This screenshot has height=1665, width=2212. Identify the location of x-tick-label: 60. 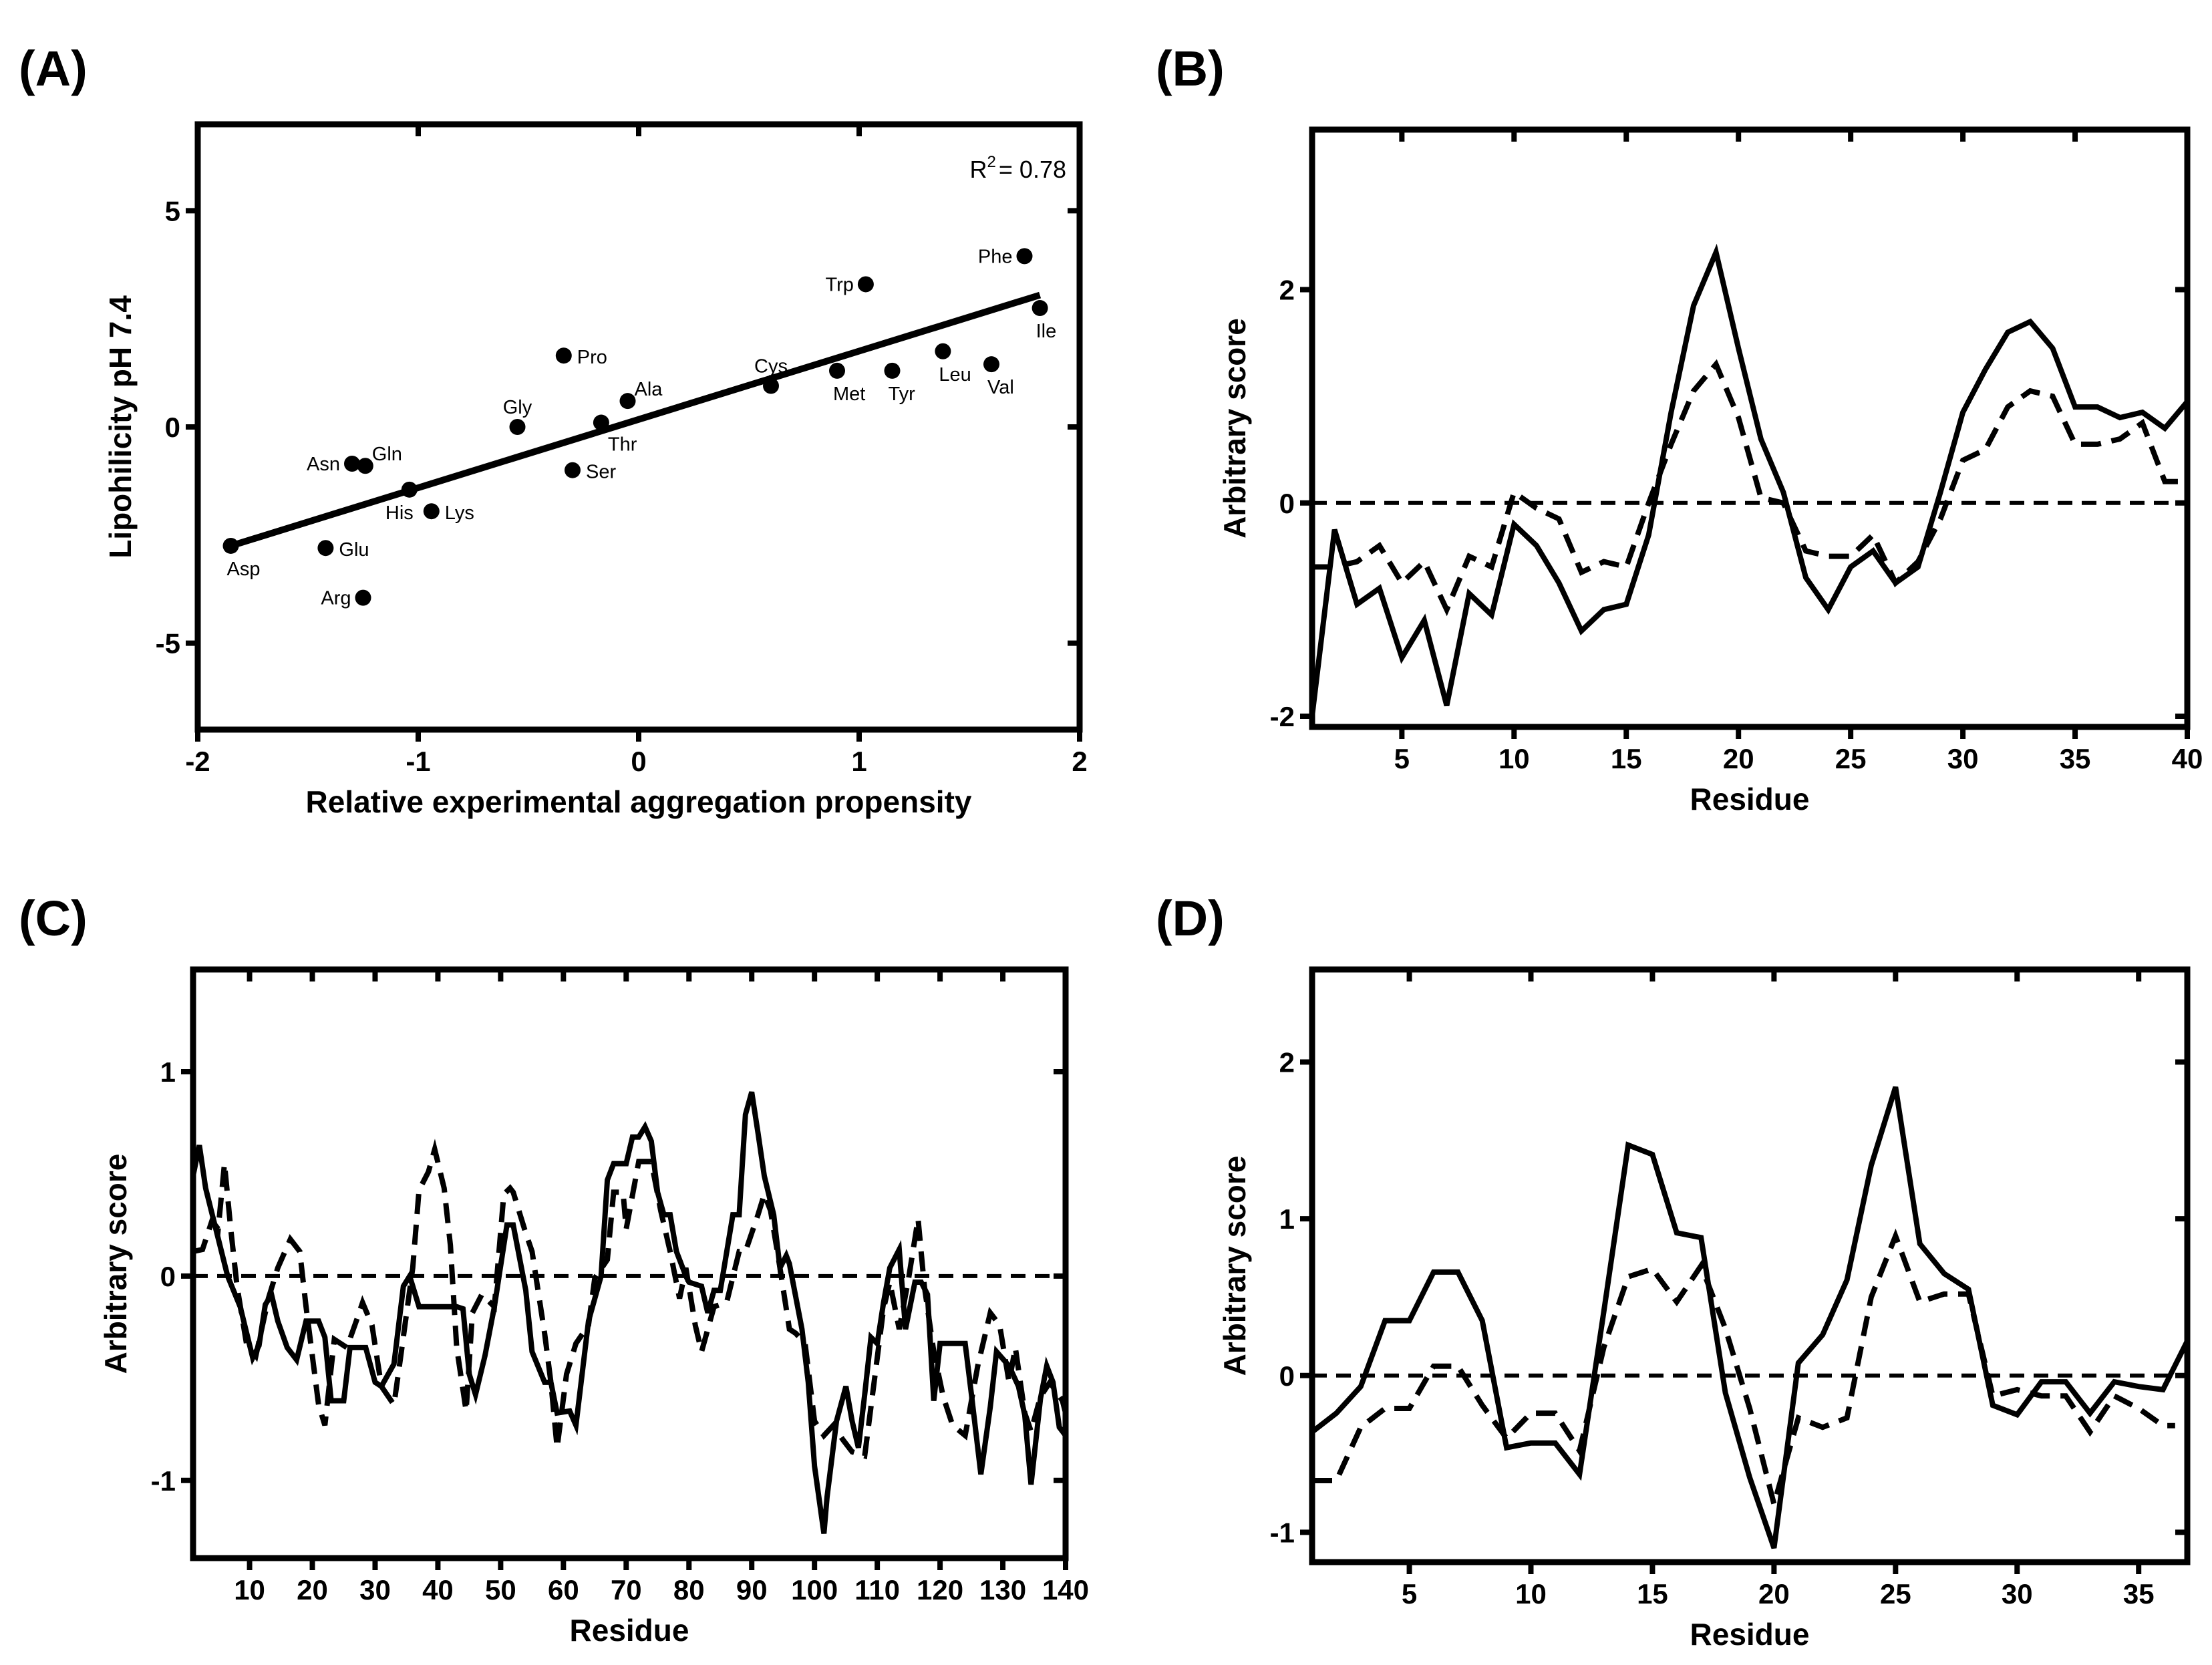
(563, 1590).